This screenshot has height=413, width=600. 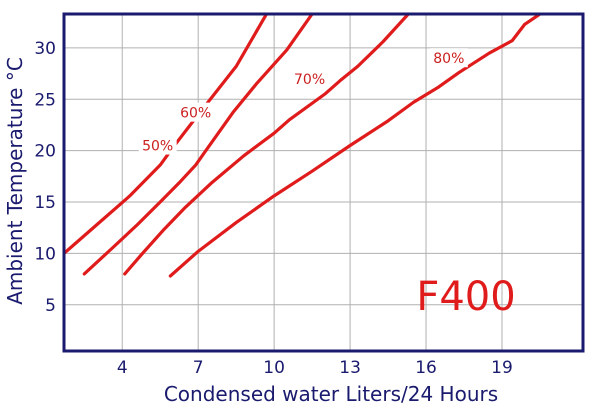 I want to click on series-label: 50%, so click(x=157, y=147).